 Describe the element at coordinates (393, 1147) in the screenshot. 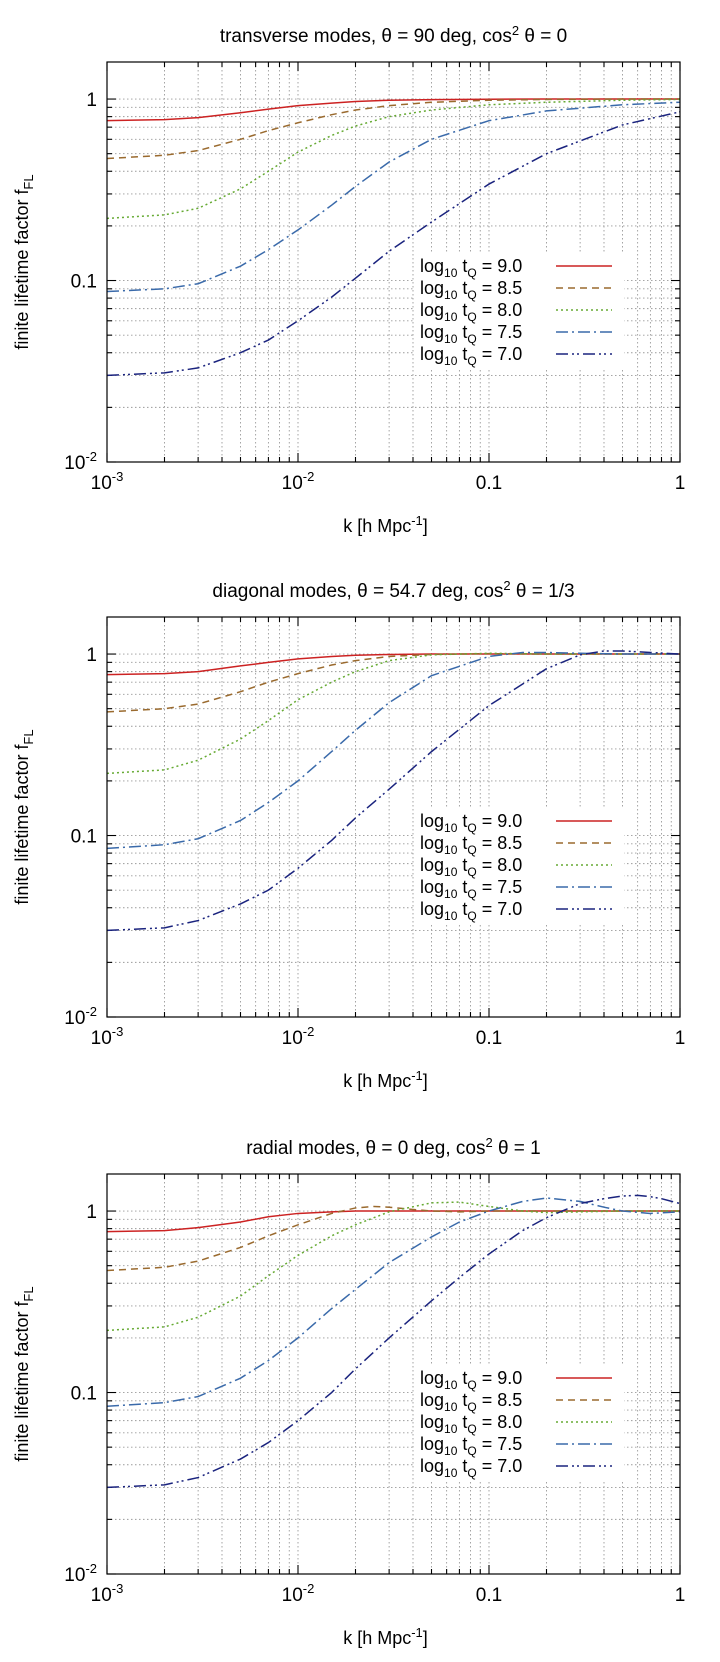

I see `chart-title: radial modes, θ = 0 deg, cos2 θ = 1` at that location.